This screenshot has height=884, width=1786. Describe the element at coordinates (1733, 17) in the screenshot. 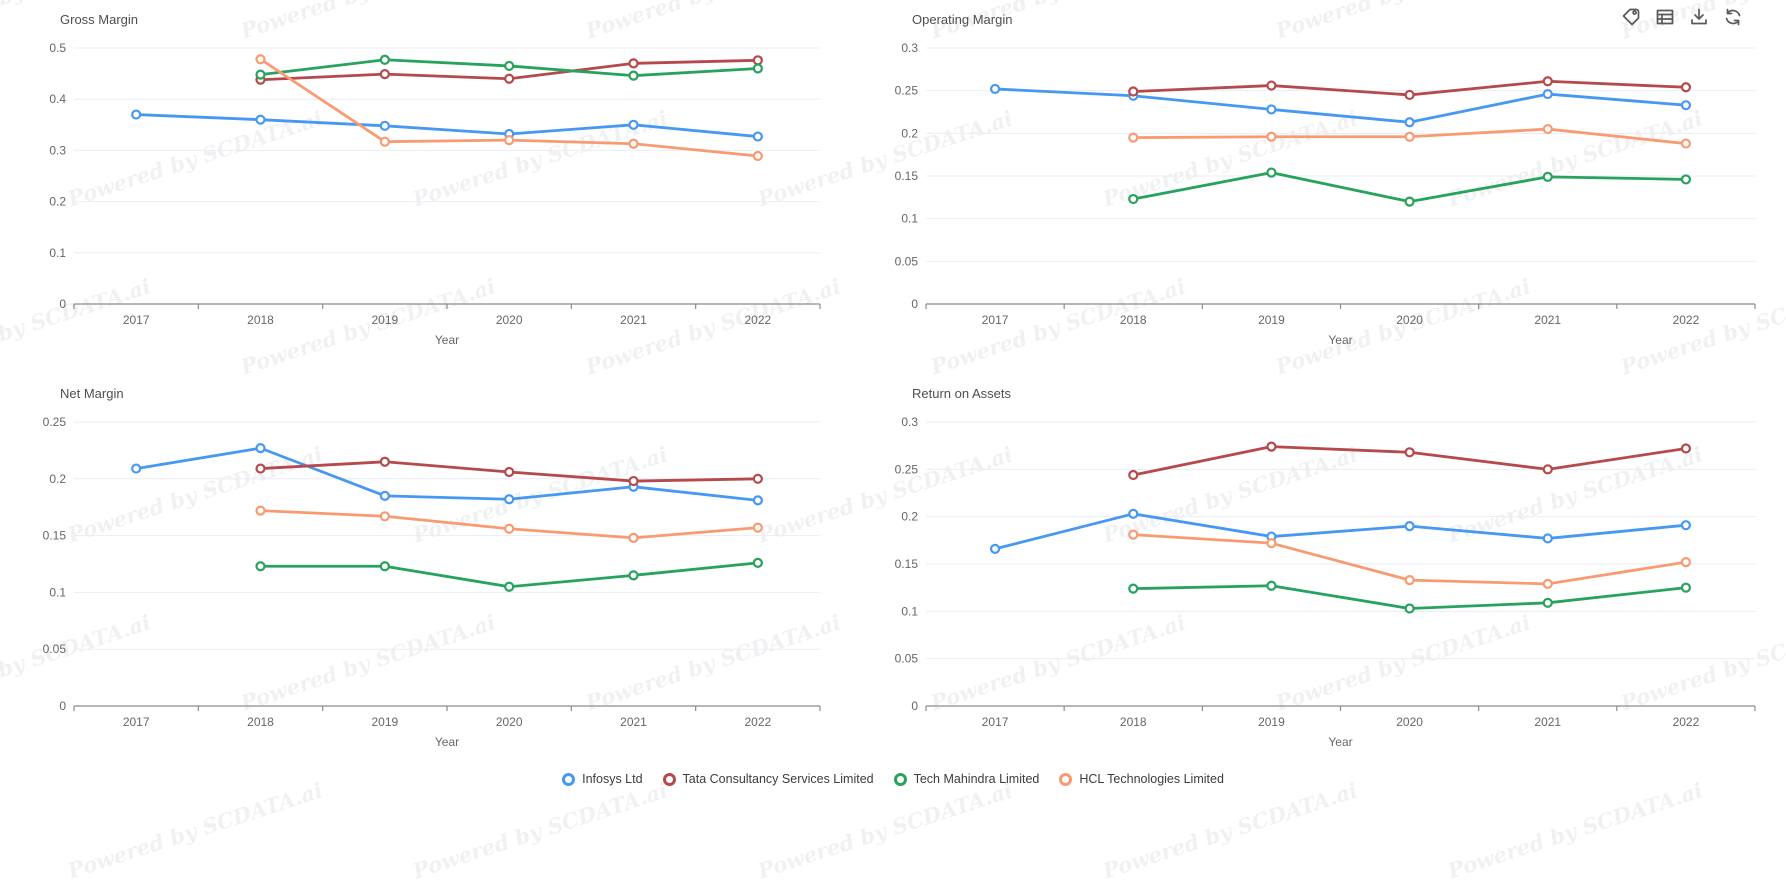

I see `refresh-icon` at that location.